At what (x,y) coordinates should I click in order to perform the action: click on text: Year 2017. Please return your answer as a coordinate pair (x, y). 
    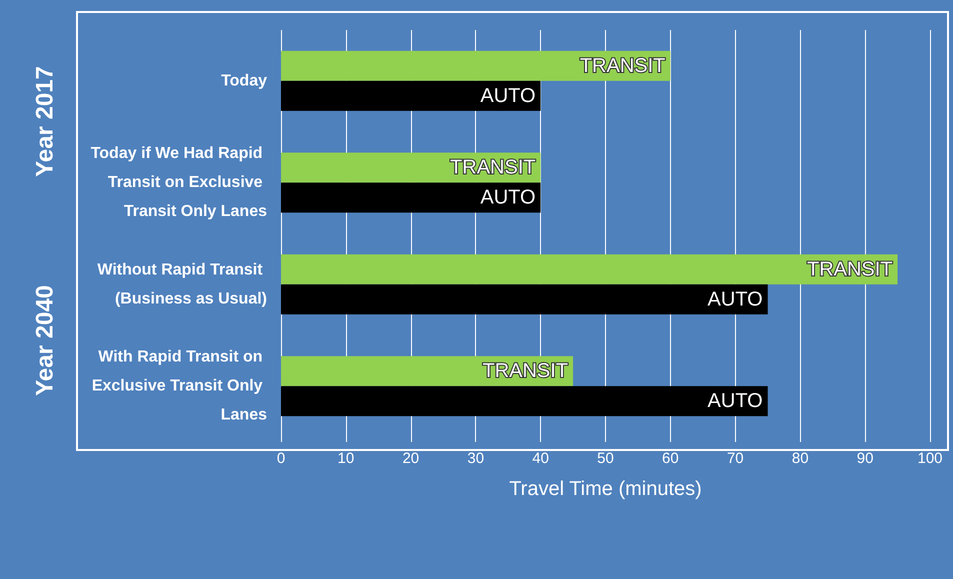
    Looking at the image, I should click on (45, 121).